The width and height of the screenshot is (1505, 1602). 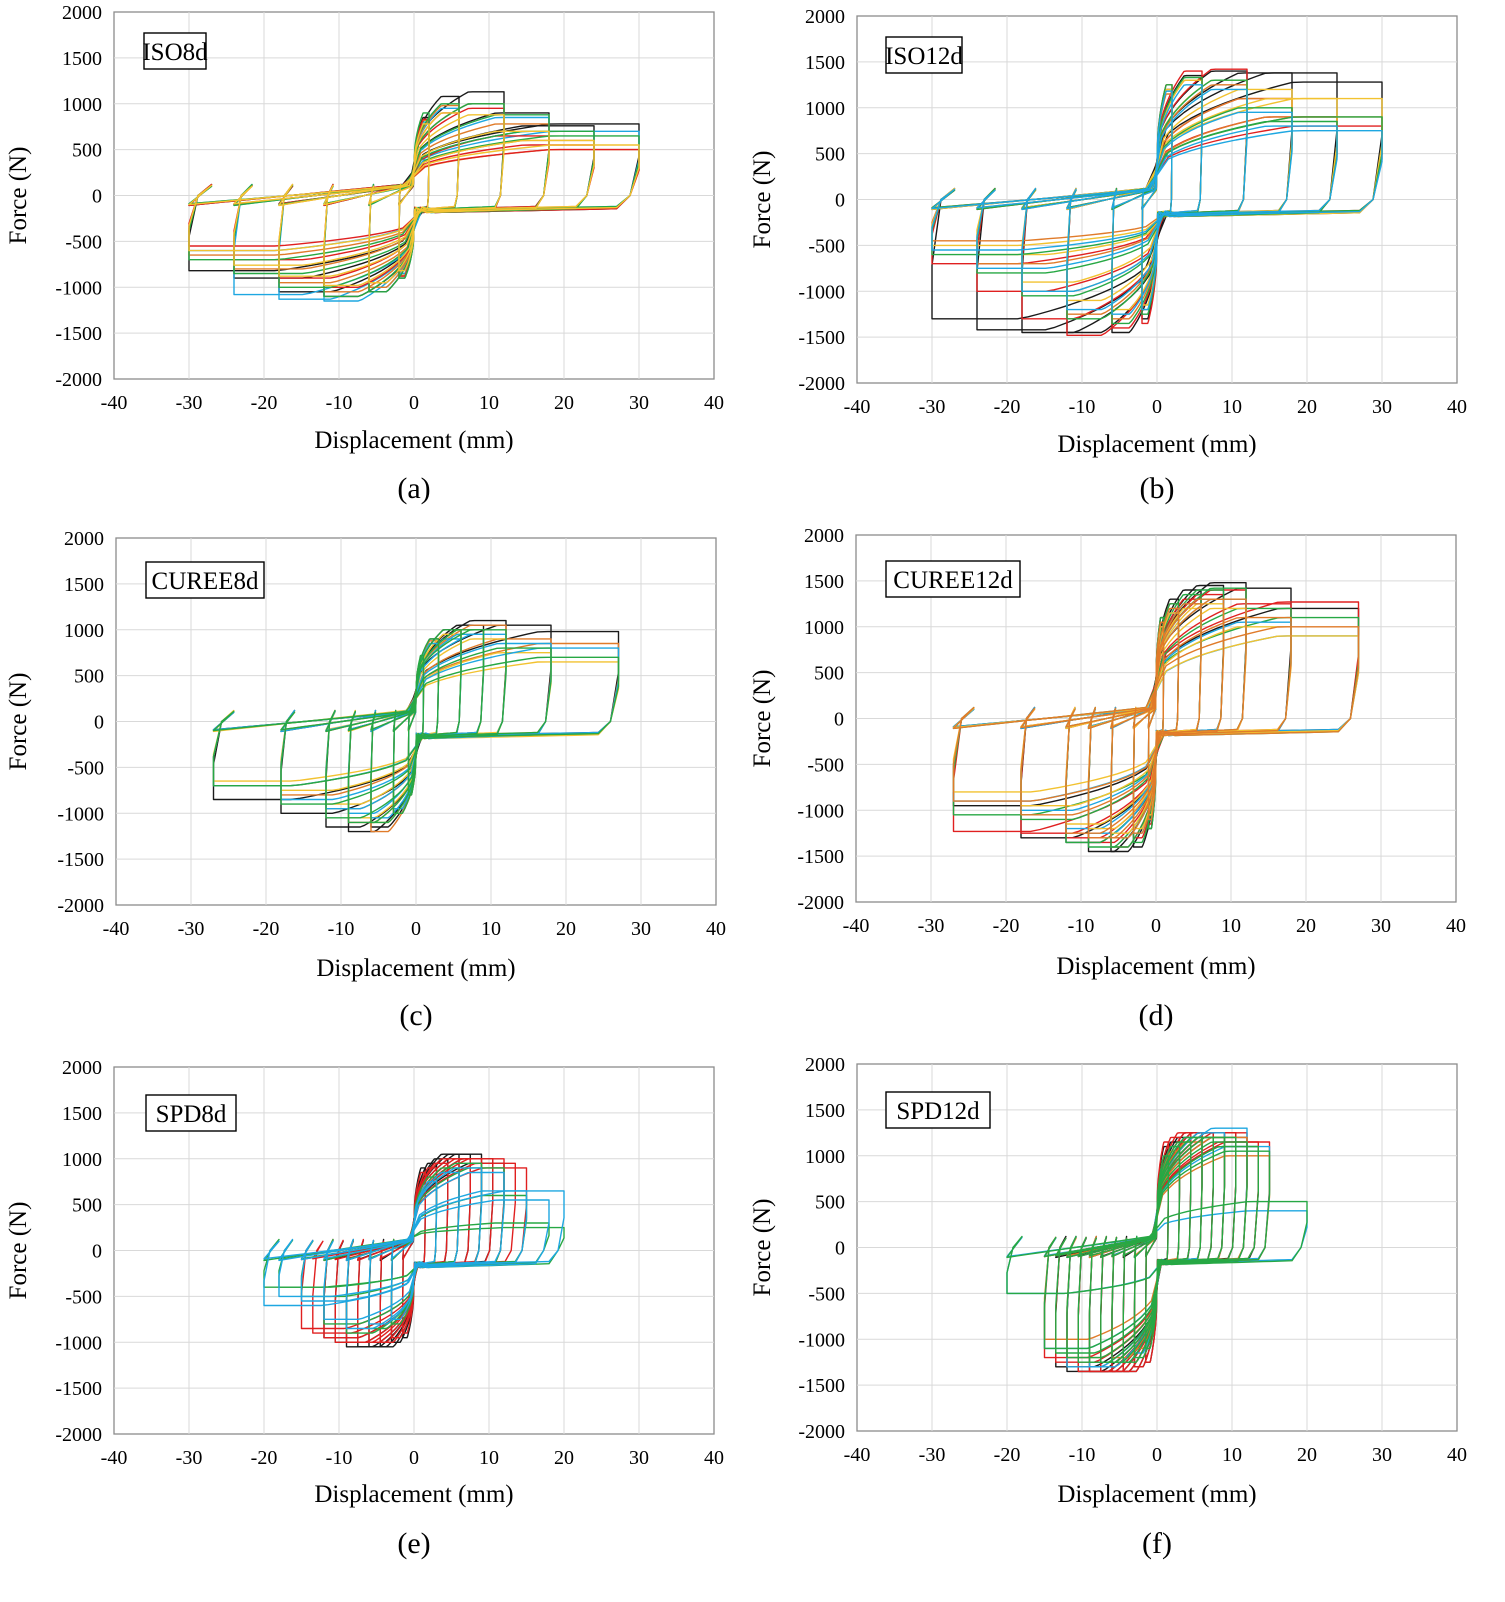 What do you see at coordinates (175, 52) in the screenshot?
I see `specimen-tag: ISO8d` at bounding box center [175, 52].